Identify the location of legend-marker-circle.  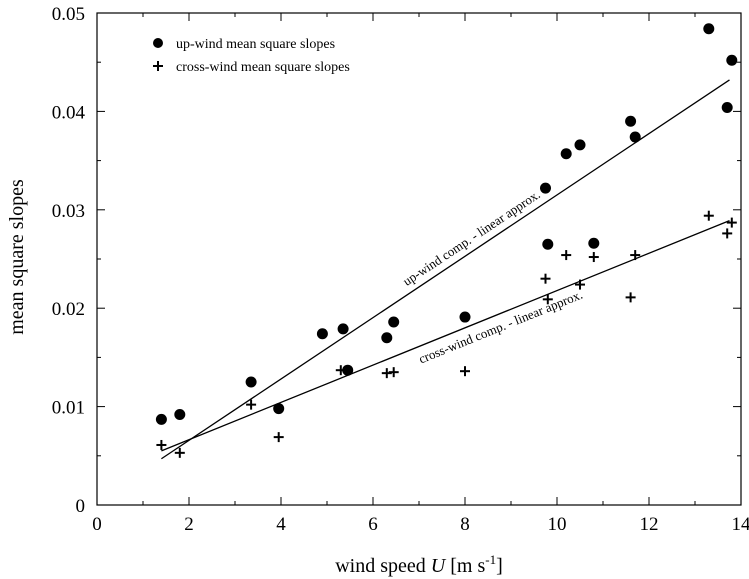
(158, 43).